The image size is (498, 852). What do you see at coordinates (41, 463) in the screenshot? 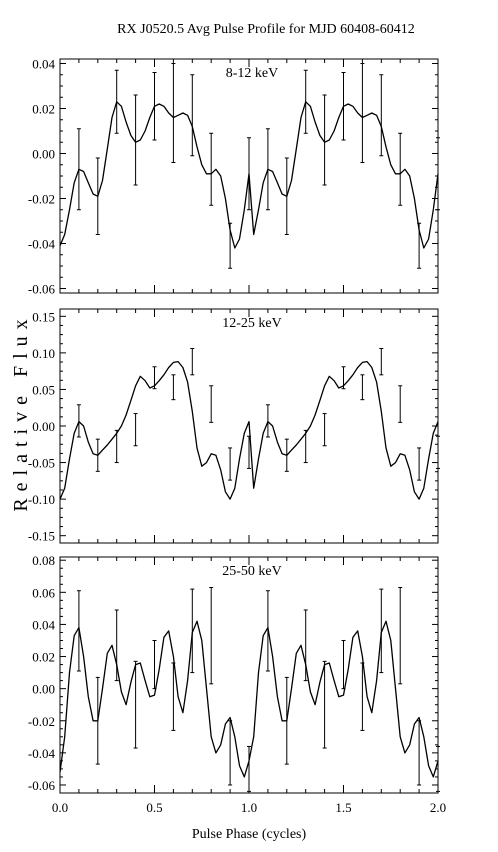
I see `y-tick-label: -0.05` at bounding box center [41, 463].